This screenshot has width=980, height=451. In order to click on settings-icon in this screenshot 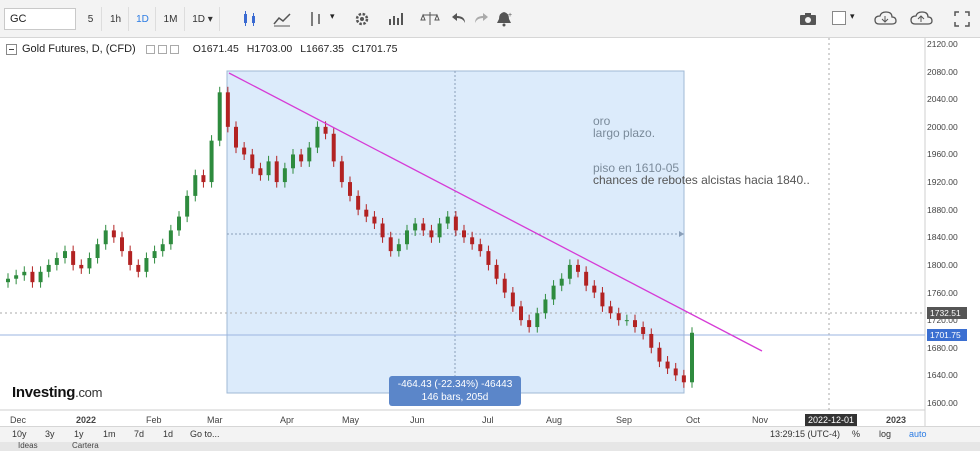, I will do `click(150, 49)`.